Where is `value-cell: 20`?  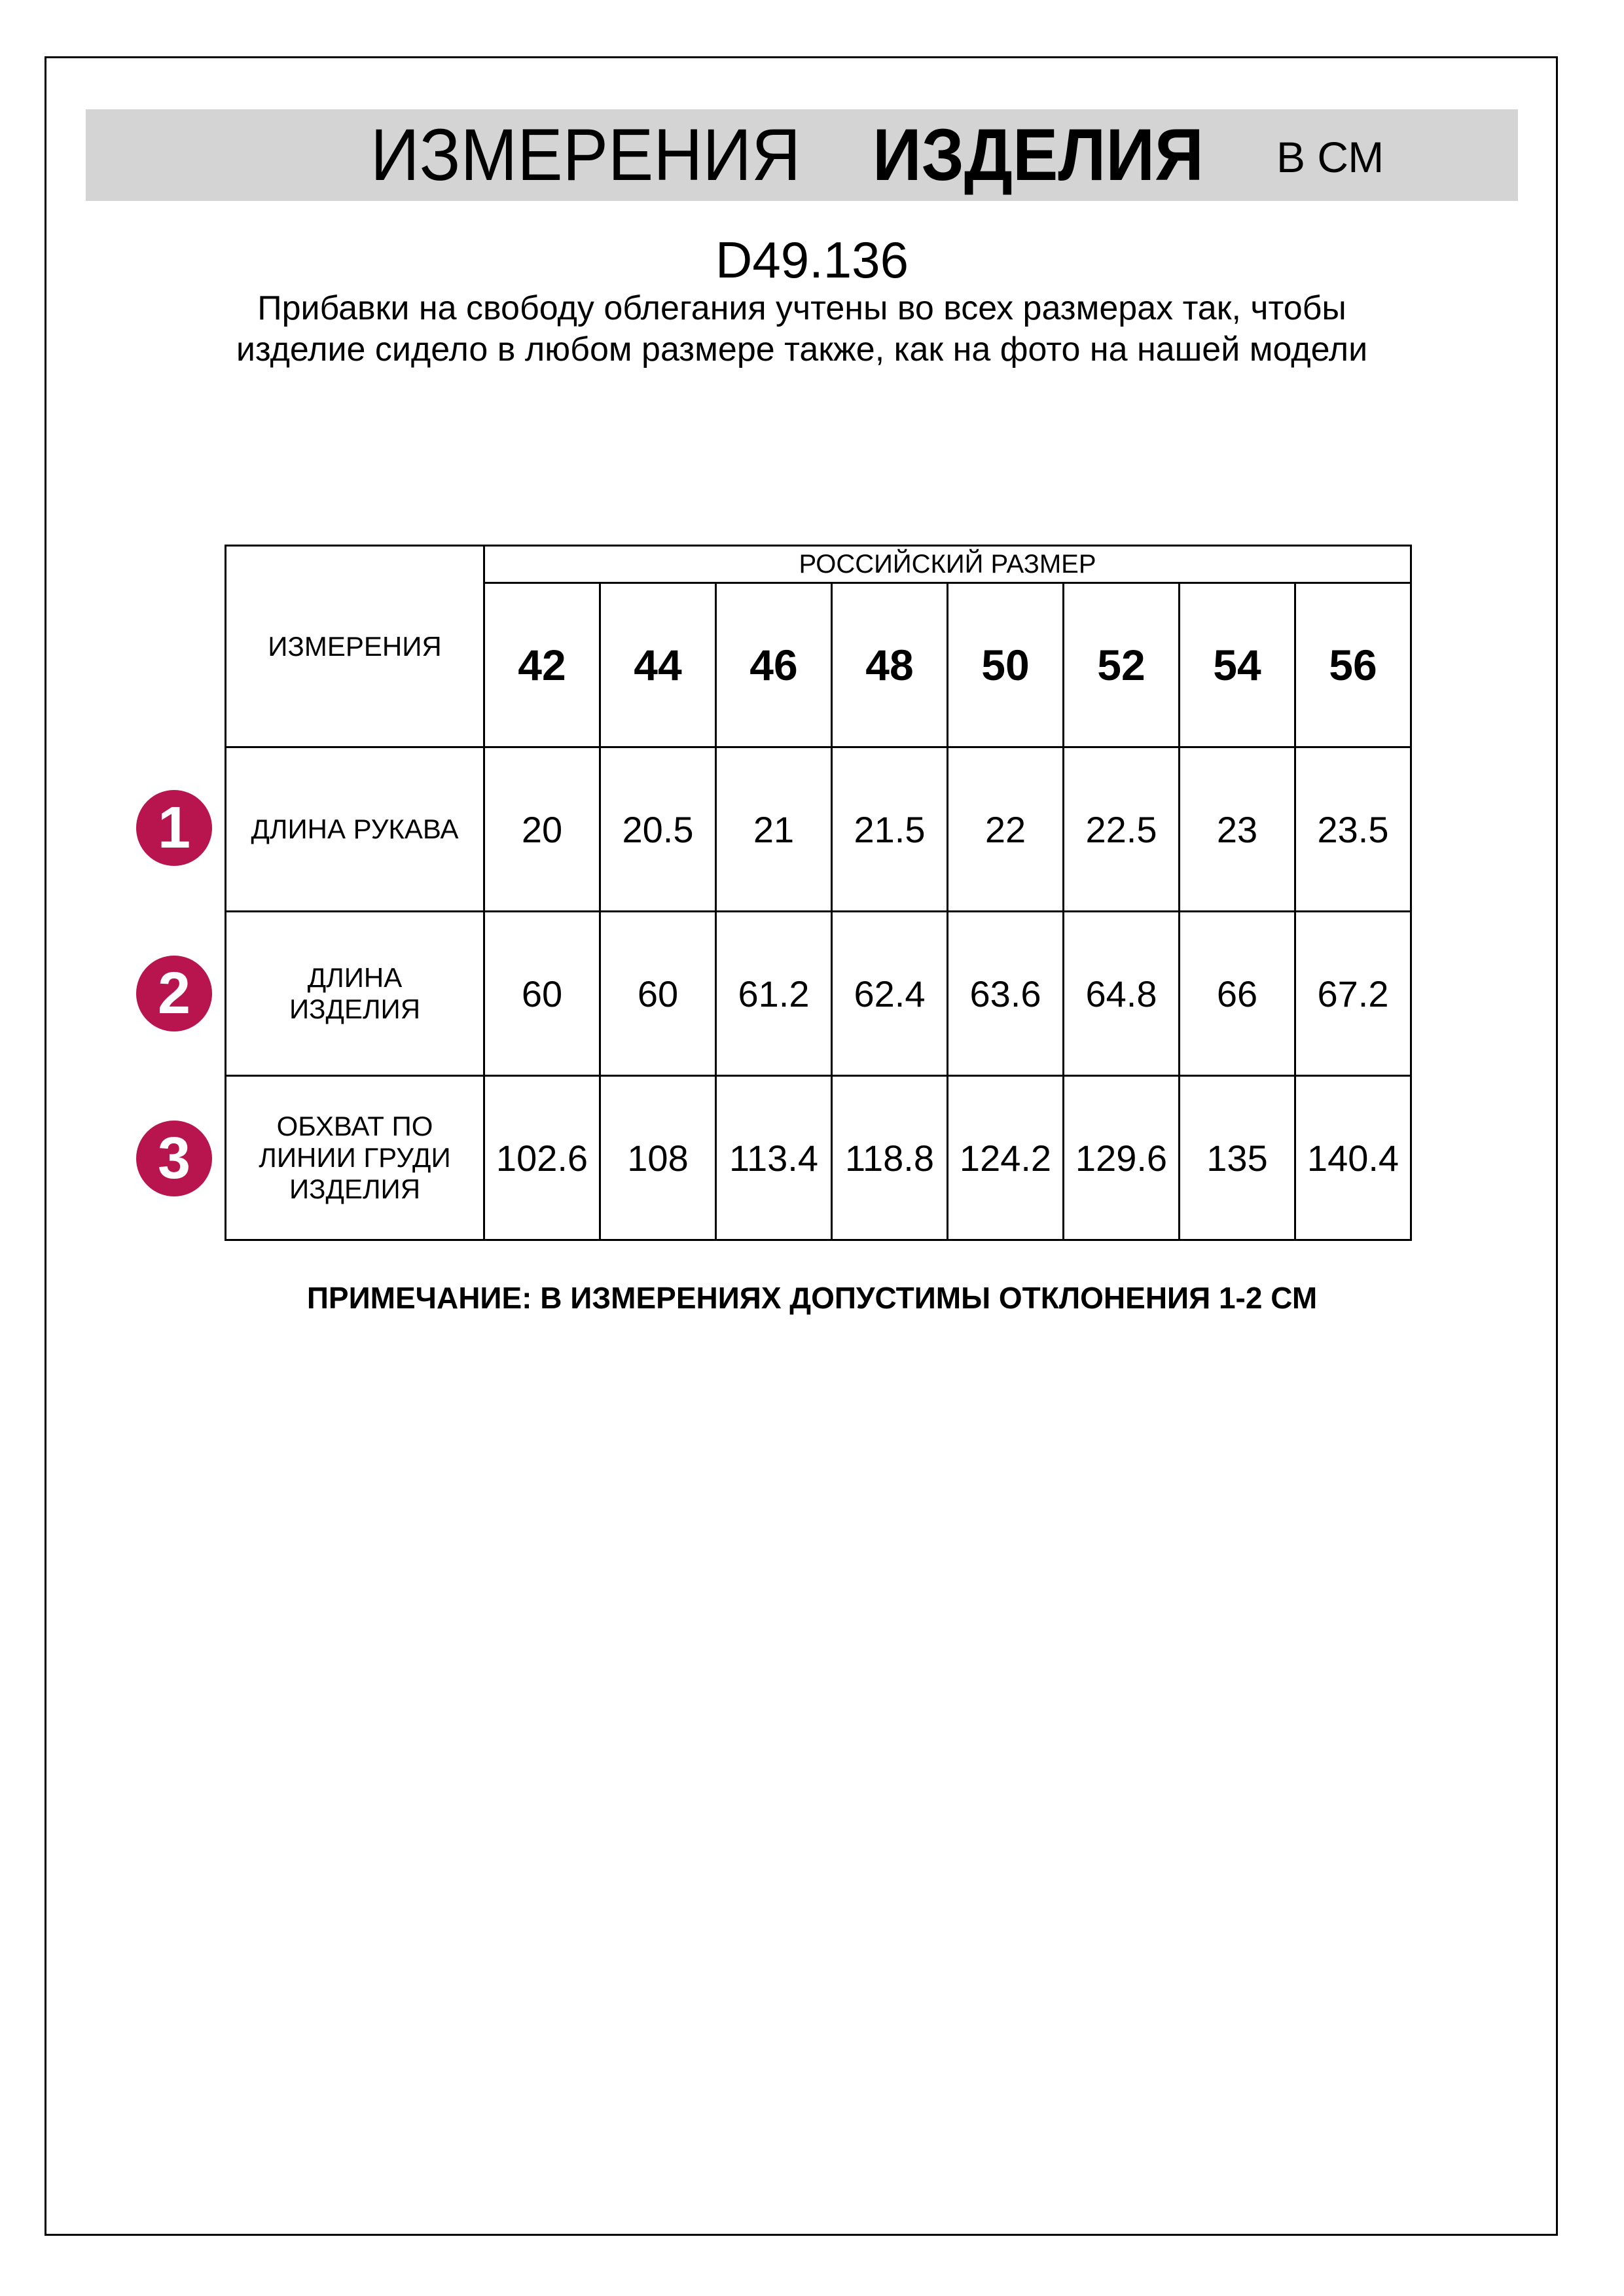
value-cell: 20 is located at coordinates (542, 829).